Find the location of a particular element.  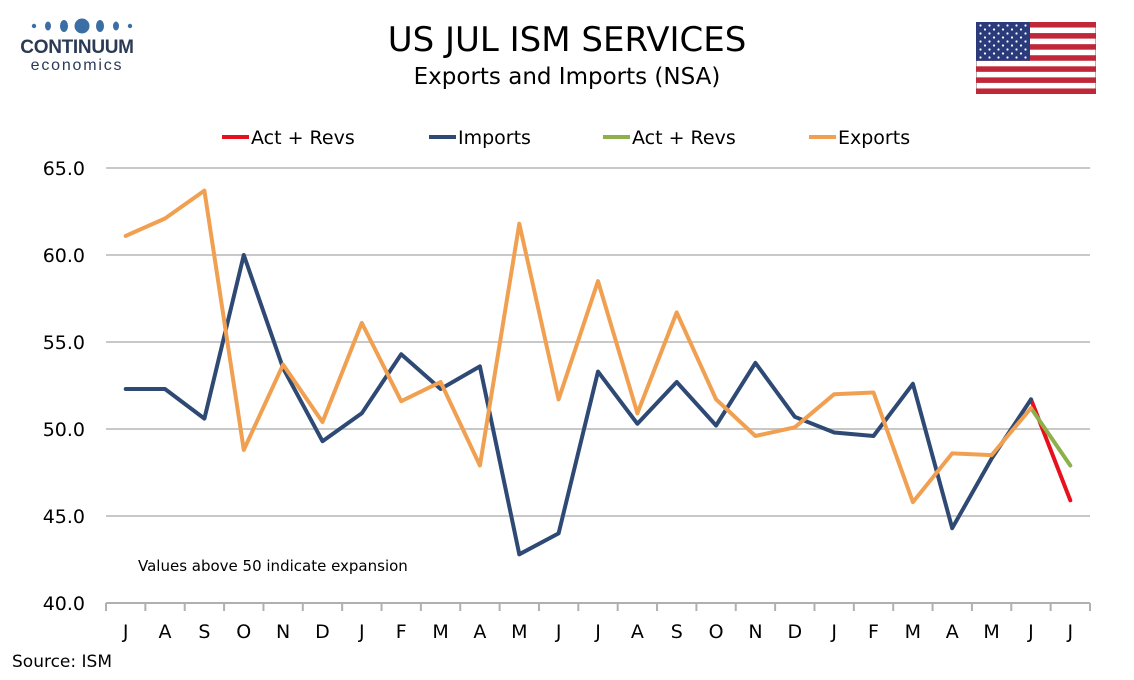

logo-dots-icon is located at coordinates (82, 26).